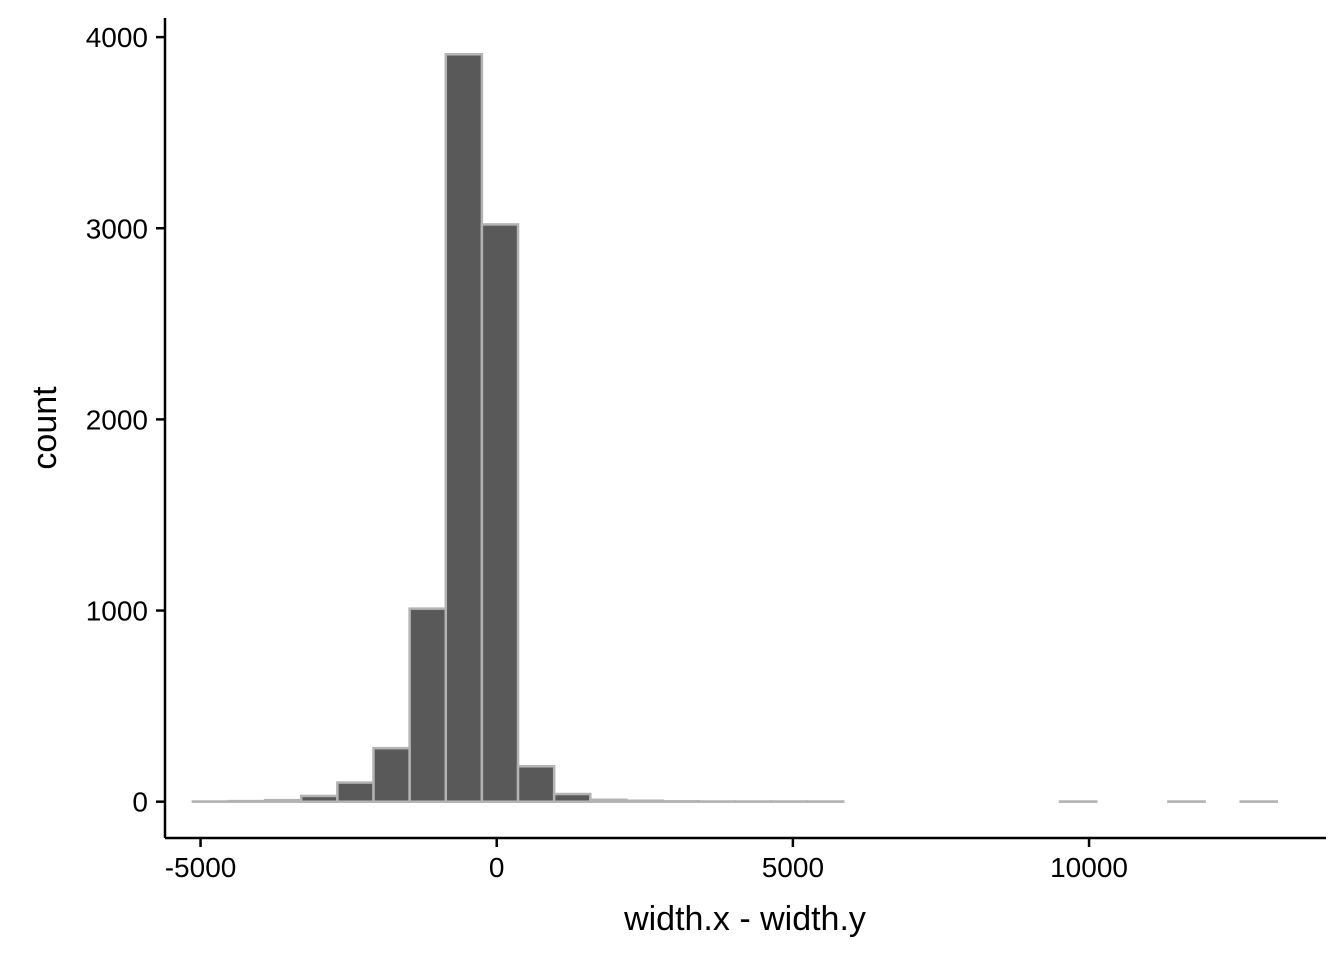 The width and height of the screenshot is (1344, 960). I want to click on y-tick-label-1: 1000, so click(117, 611).